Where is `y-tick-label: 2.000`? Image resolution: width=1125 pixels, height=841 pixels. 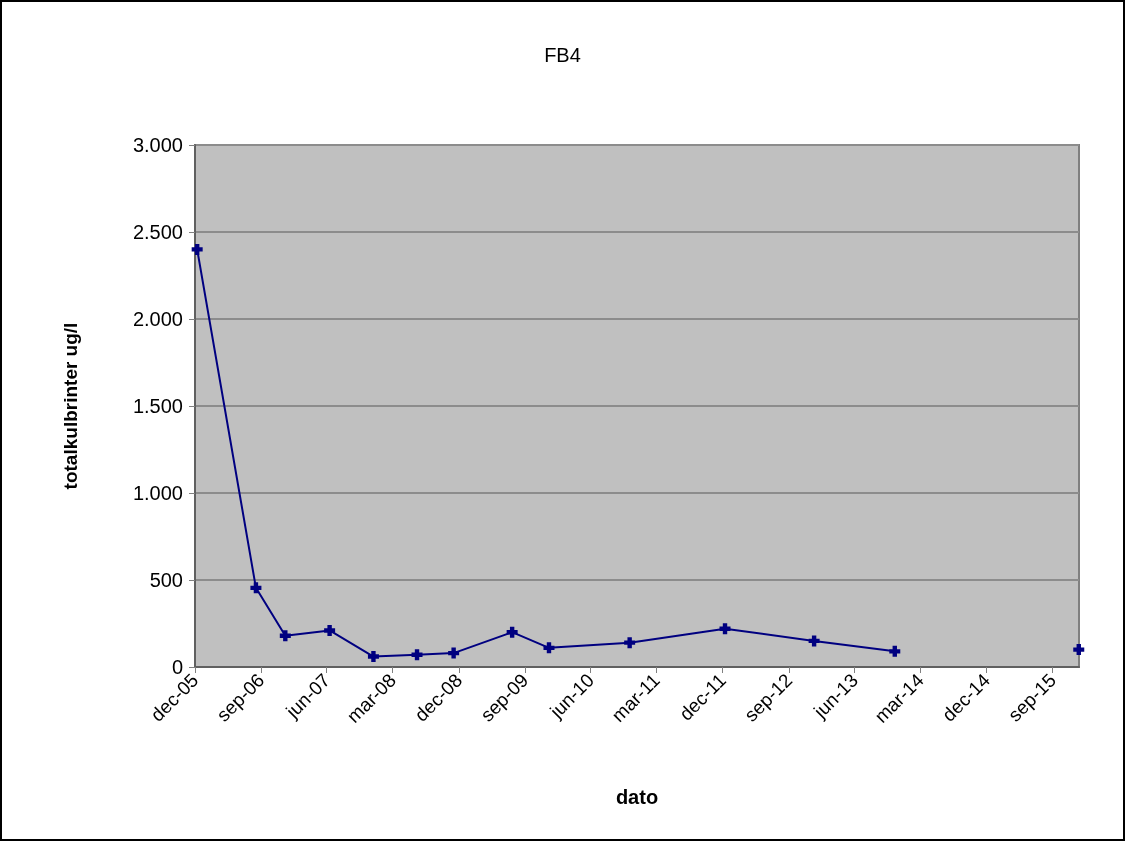
y-tick-label: 2.000 is located at coordinates (157, 319).